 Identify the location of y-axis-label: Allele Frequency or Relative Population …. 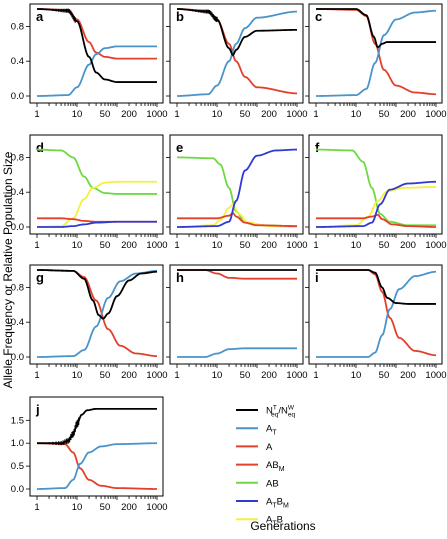
(8, 269).